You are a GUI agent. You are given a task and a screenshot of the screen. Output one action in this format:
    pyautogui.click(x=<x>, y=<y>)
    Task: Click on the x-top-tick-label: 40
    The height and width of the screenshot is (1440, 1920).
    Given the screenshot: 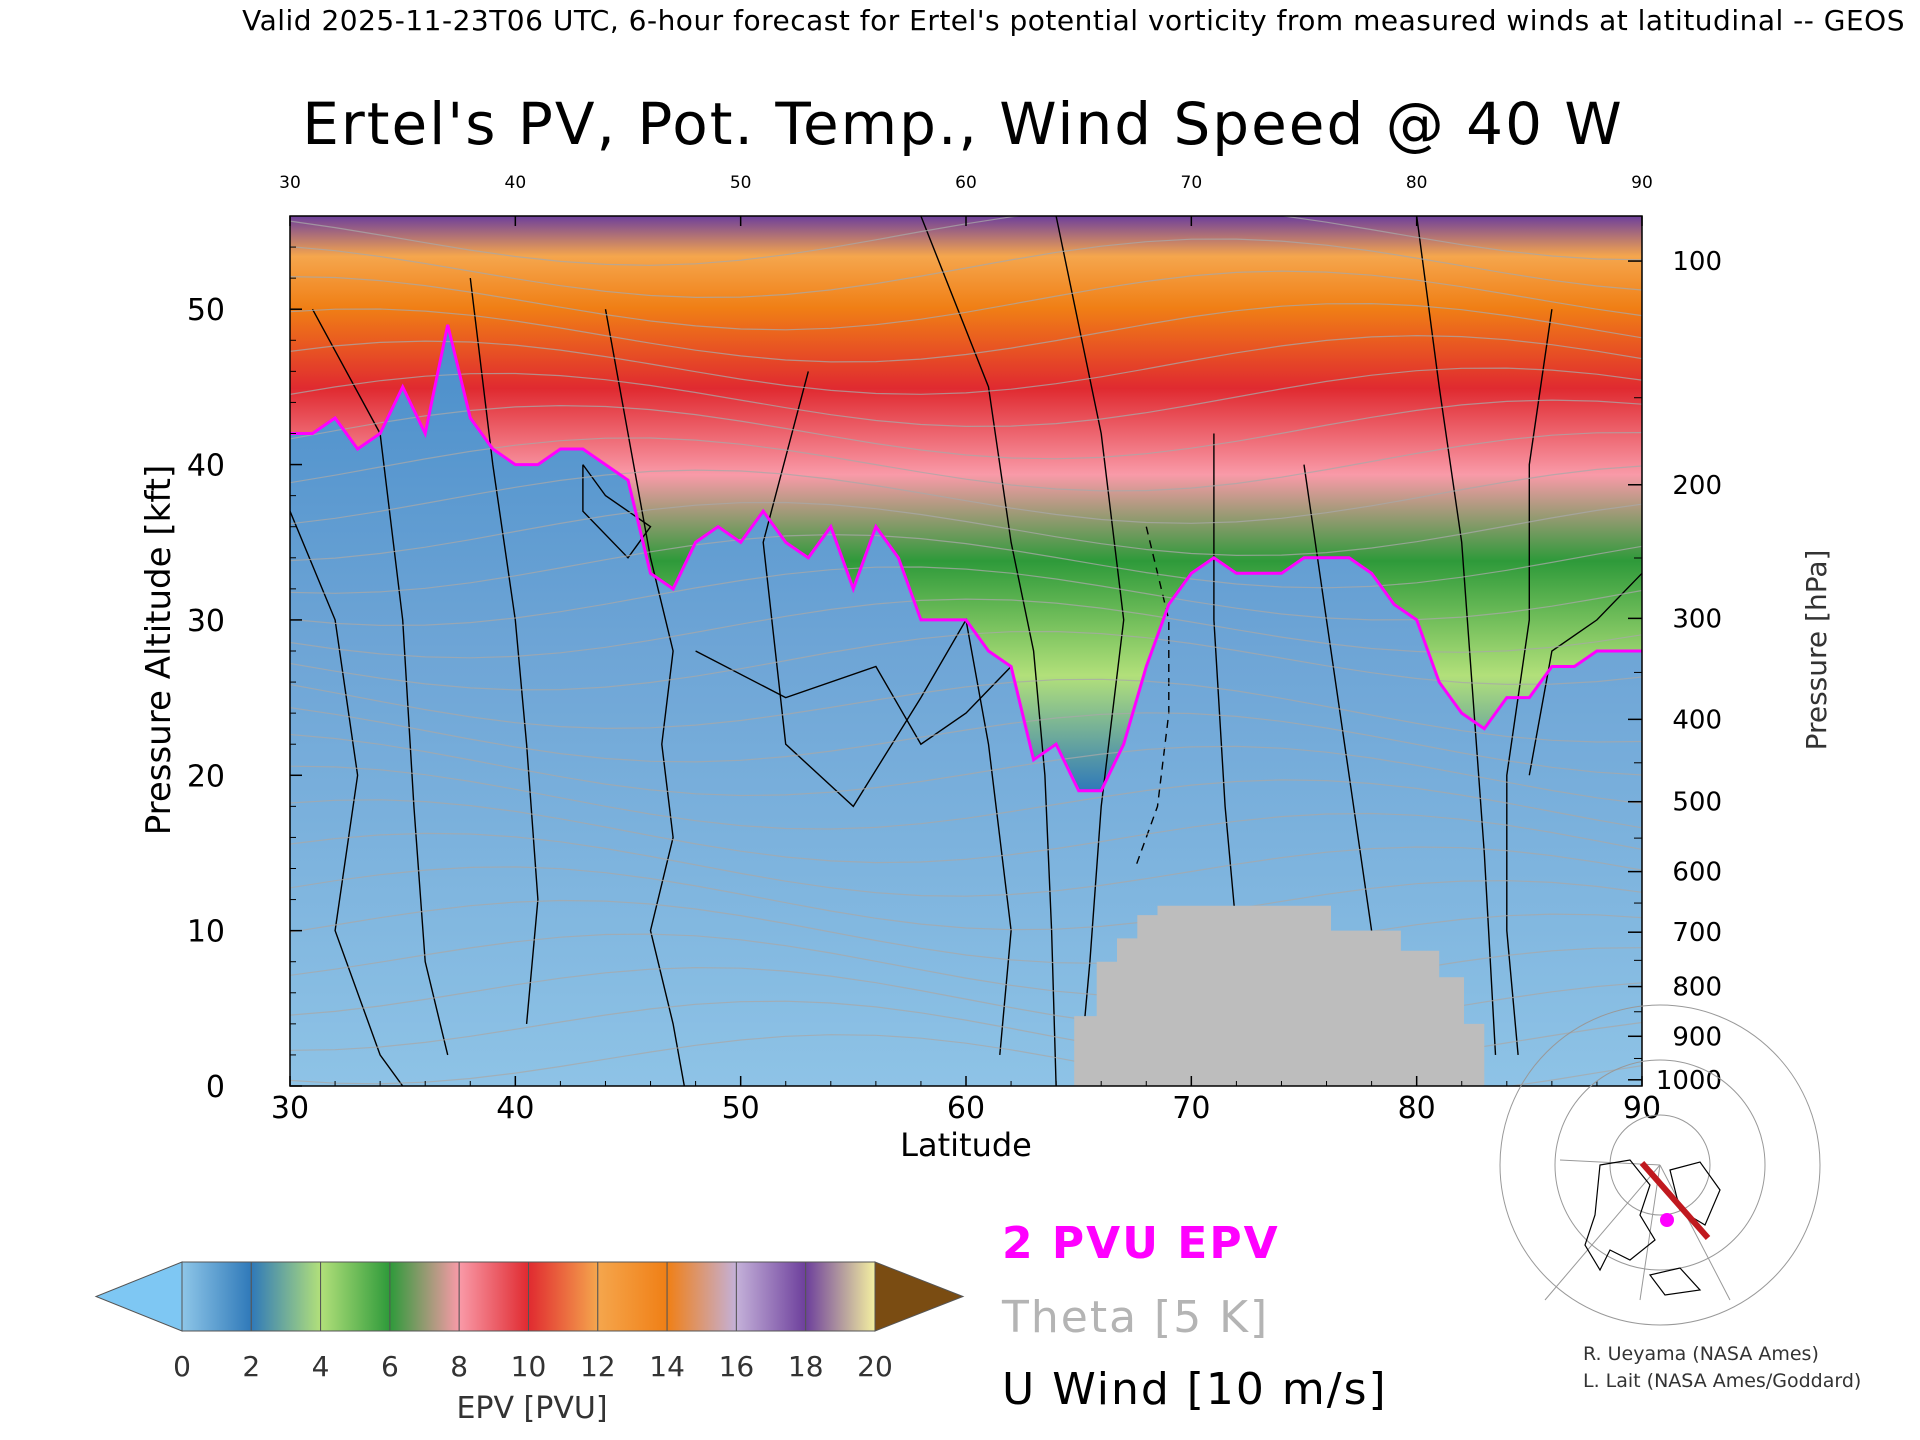 What is the action you would take?
    pyautogui.click(x=516, y=183)
    